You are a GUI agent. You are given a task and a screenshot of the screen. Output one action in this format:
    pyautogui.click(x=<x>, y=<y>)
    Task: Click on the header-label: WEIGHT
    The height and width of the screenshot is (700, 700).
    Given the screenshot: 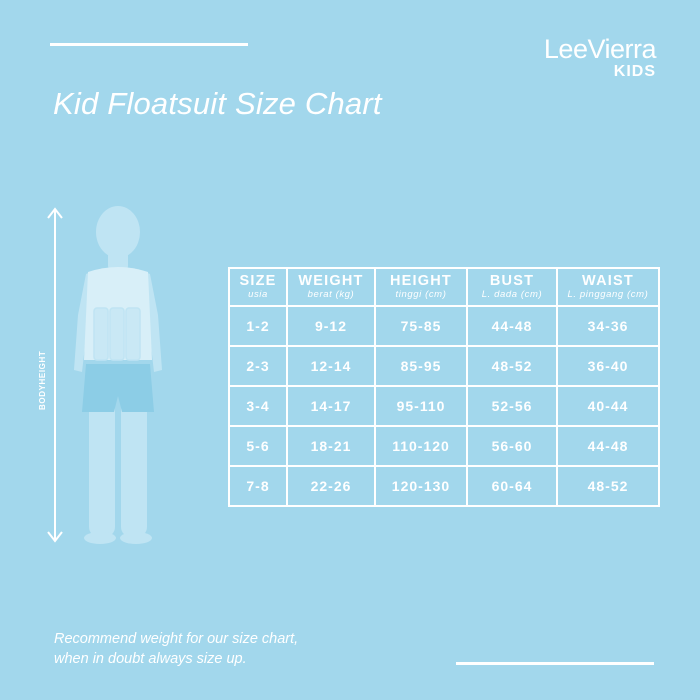 What is the action you would take?
    pyautogui.click(x=331, y=281)
    